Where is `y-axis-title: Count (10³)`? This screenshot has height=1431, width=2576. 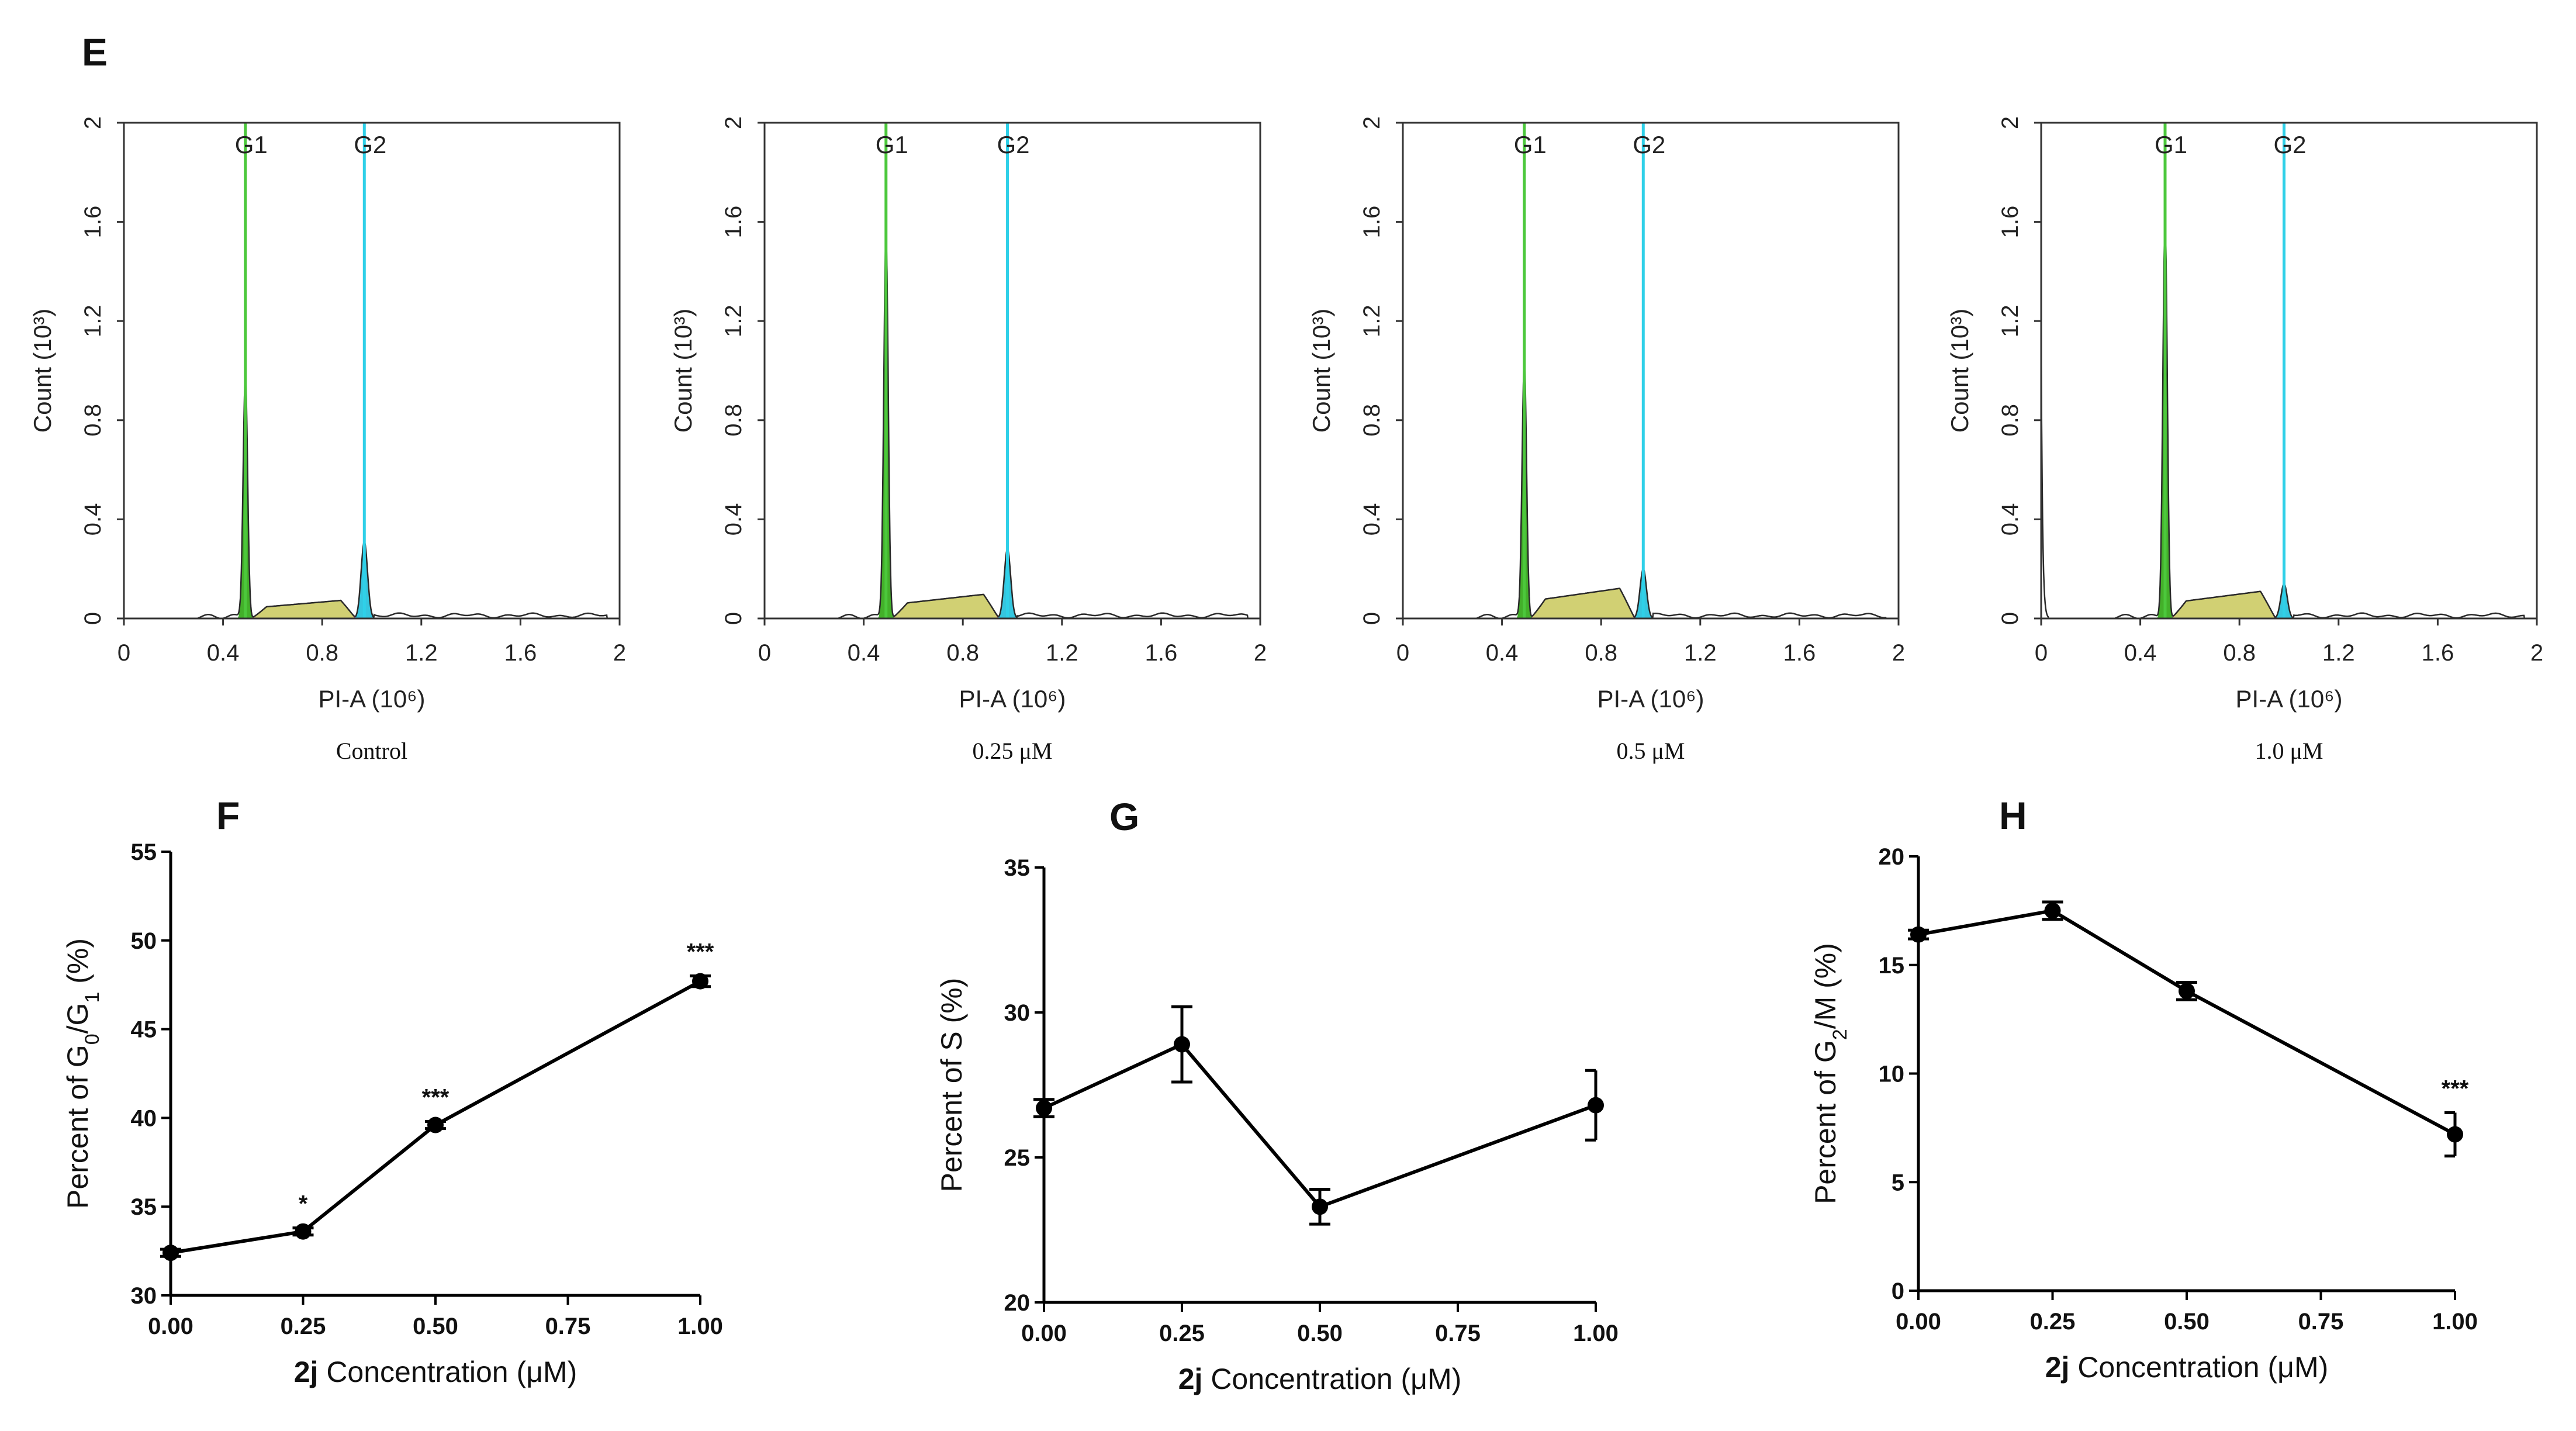
y-axis-title: Count (10³) is located at coordinates (1321, 371).